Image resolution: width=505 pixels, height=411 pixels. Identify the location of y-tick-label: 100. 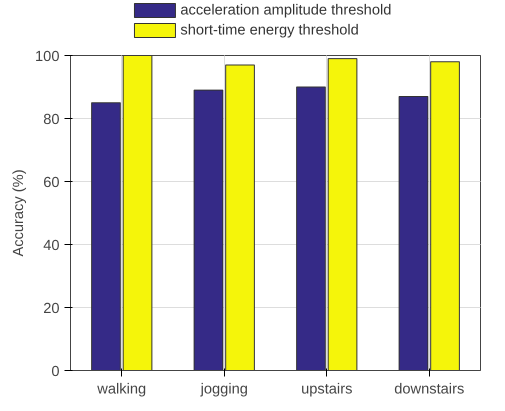
(47, 57).